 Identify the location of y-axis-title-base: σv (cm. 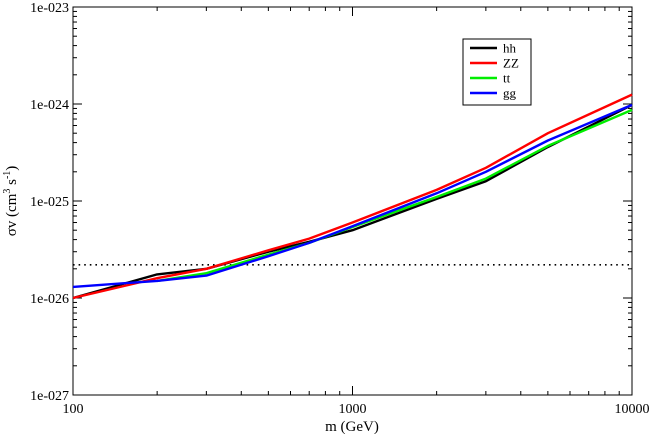
(12, 214).